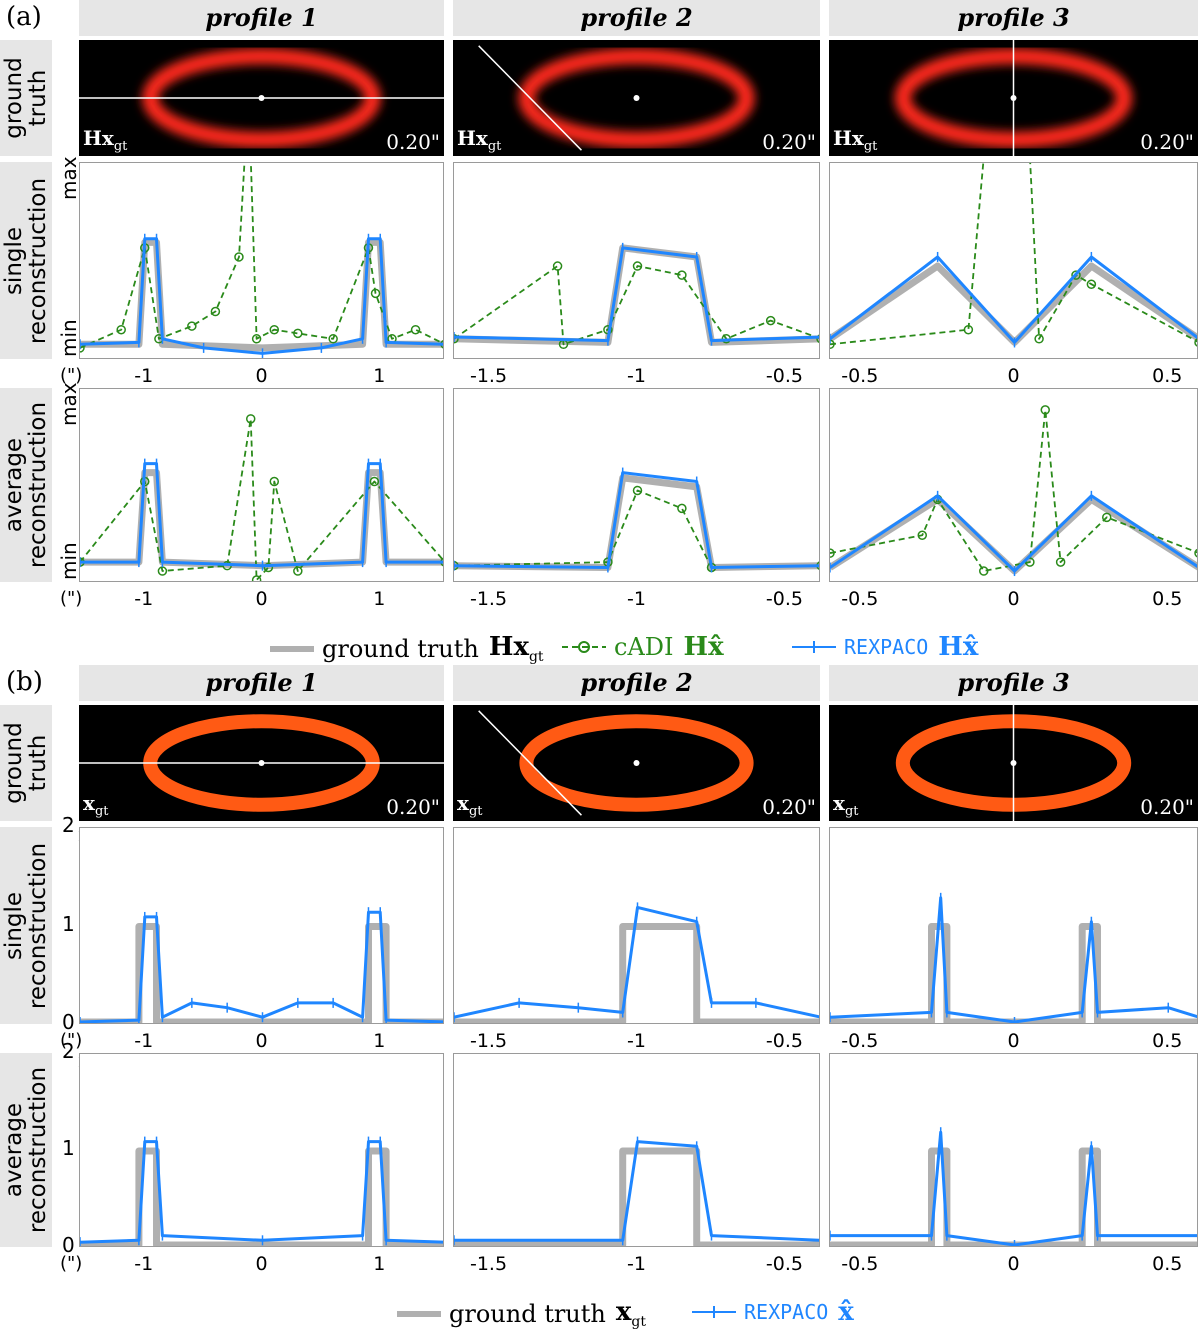 Image resolution: width=1200 pixels, height=1330 pixels. I want to click on x-unit: ("), so click(71, 1040).